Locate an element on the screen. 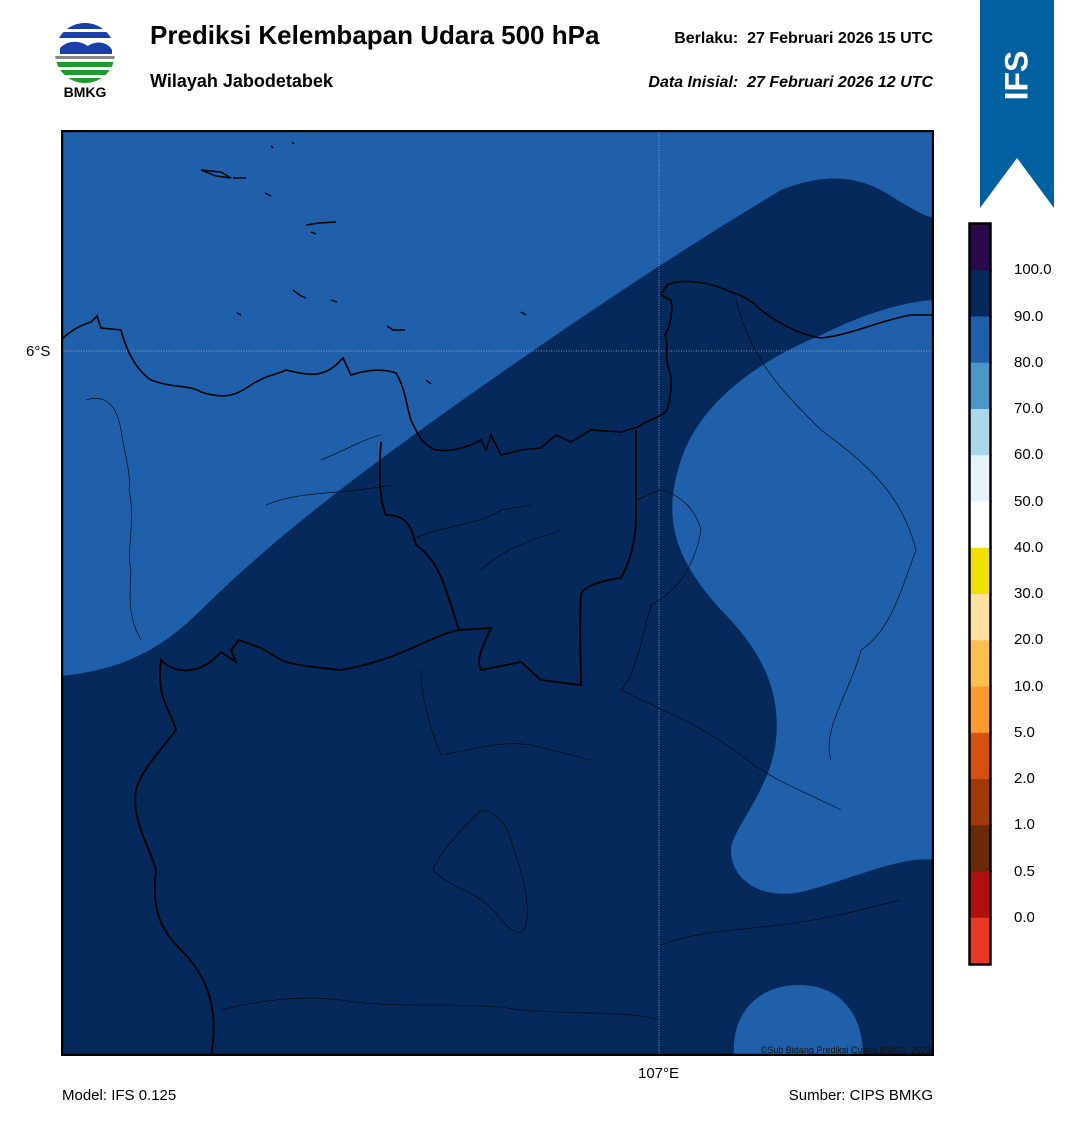 Image resolution: width=1081 pixels, height=1128 pixels. colorbar is located at coordinates (980, 594).